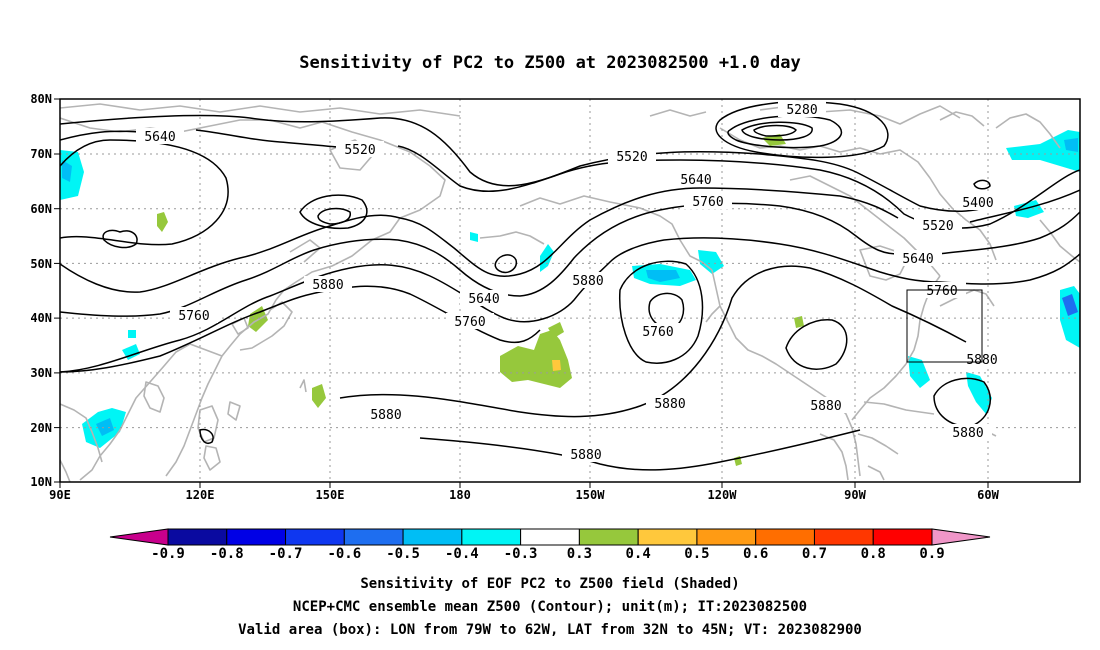 The width and height of the screenshot is (1100, 650). Describe the element at coordinates (344, 554) in the screenshot. I see `colorbar-label: -0.6` at that location.